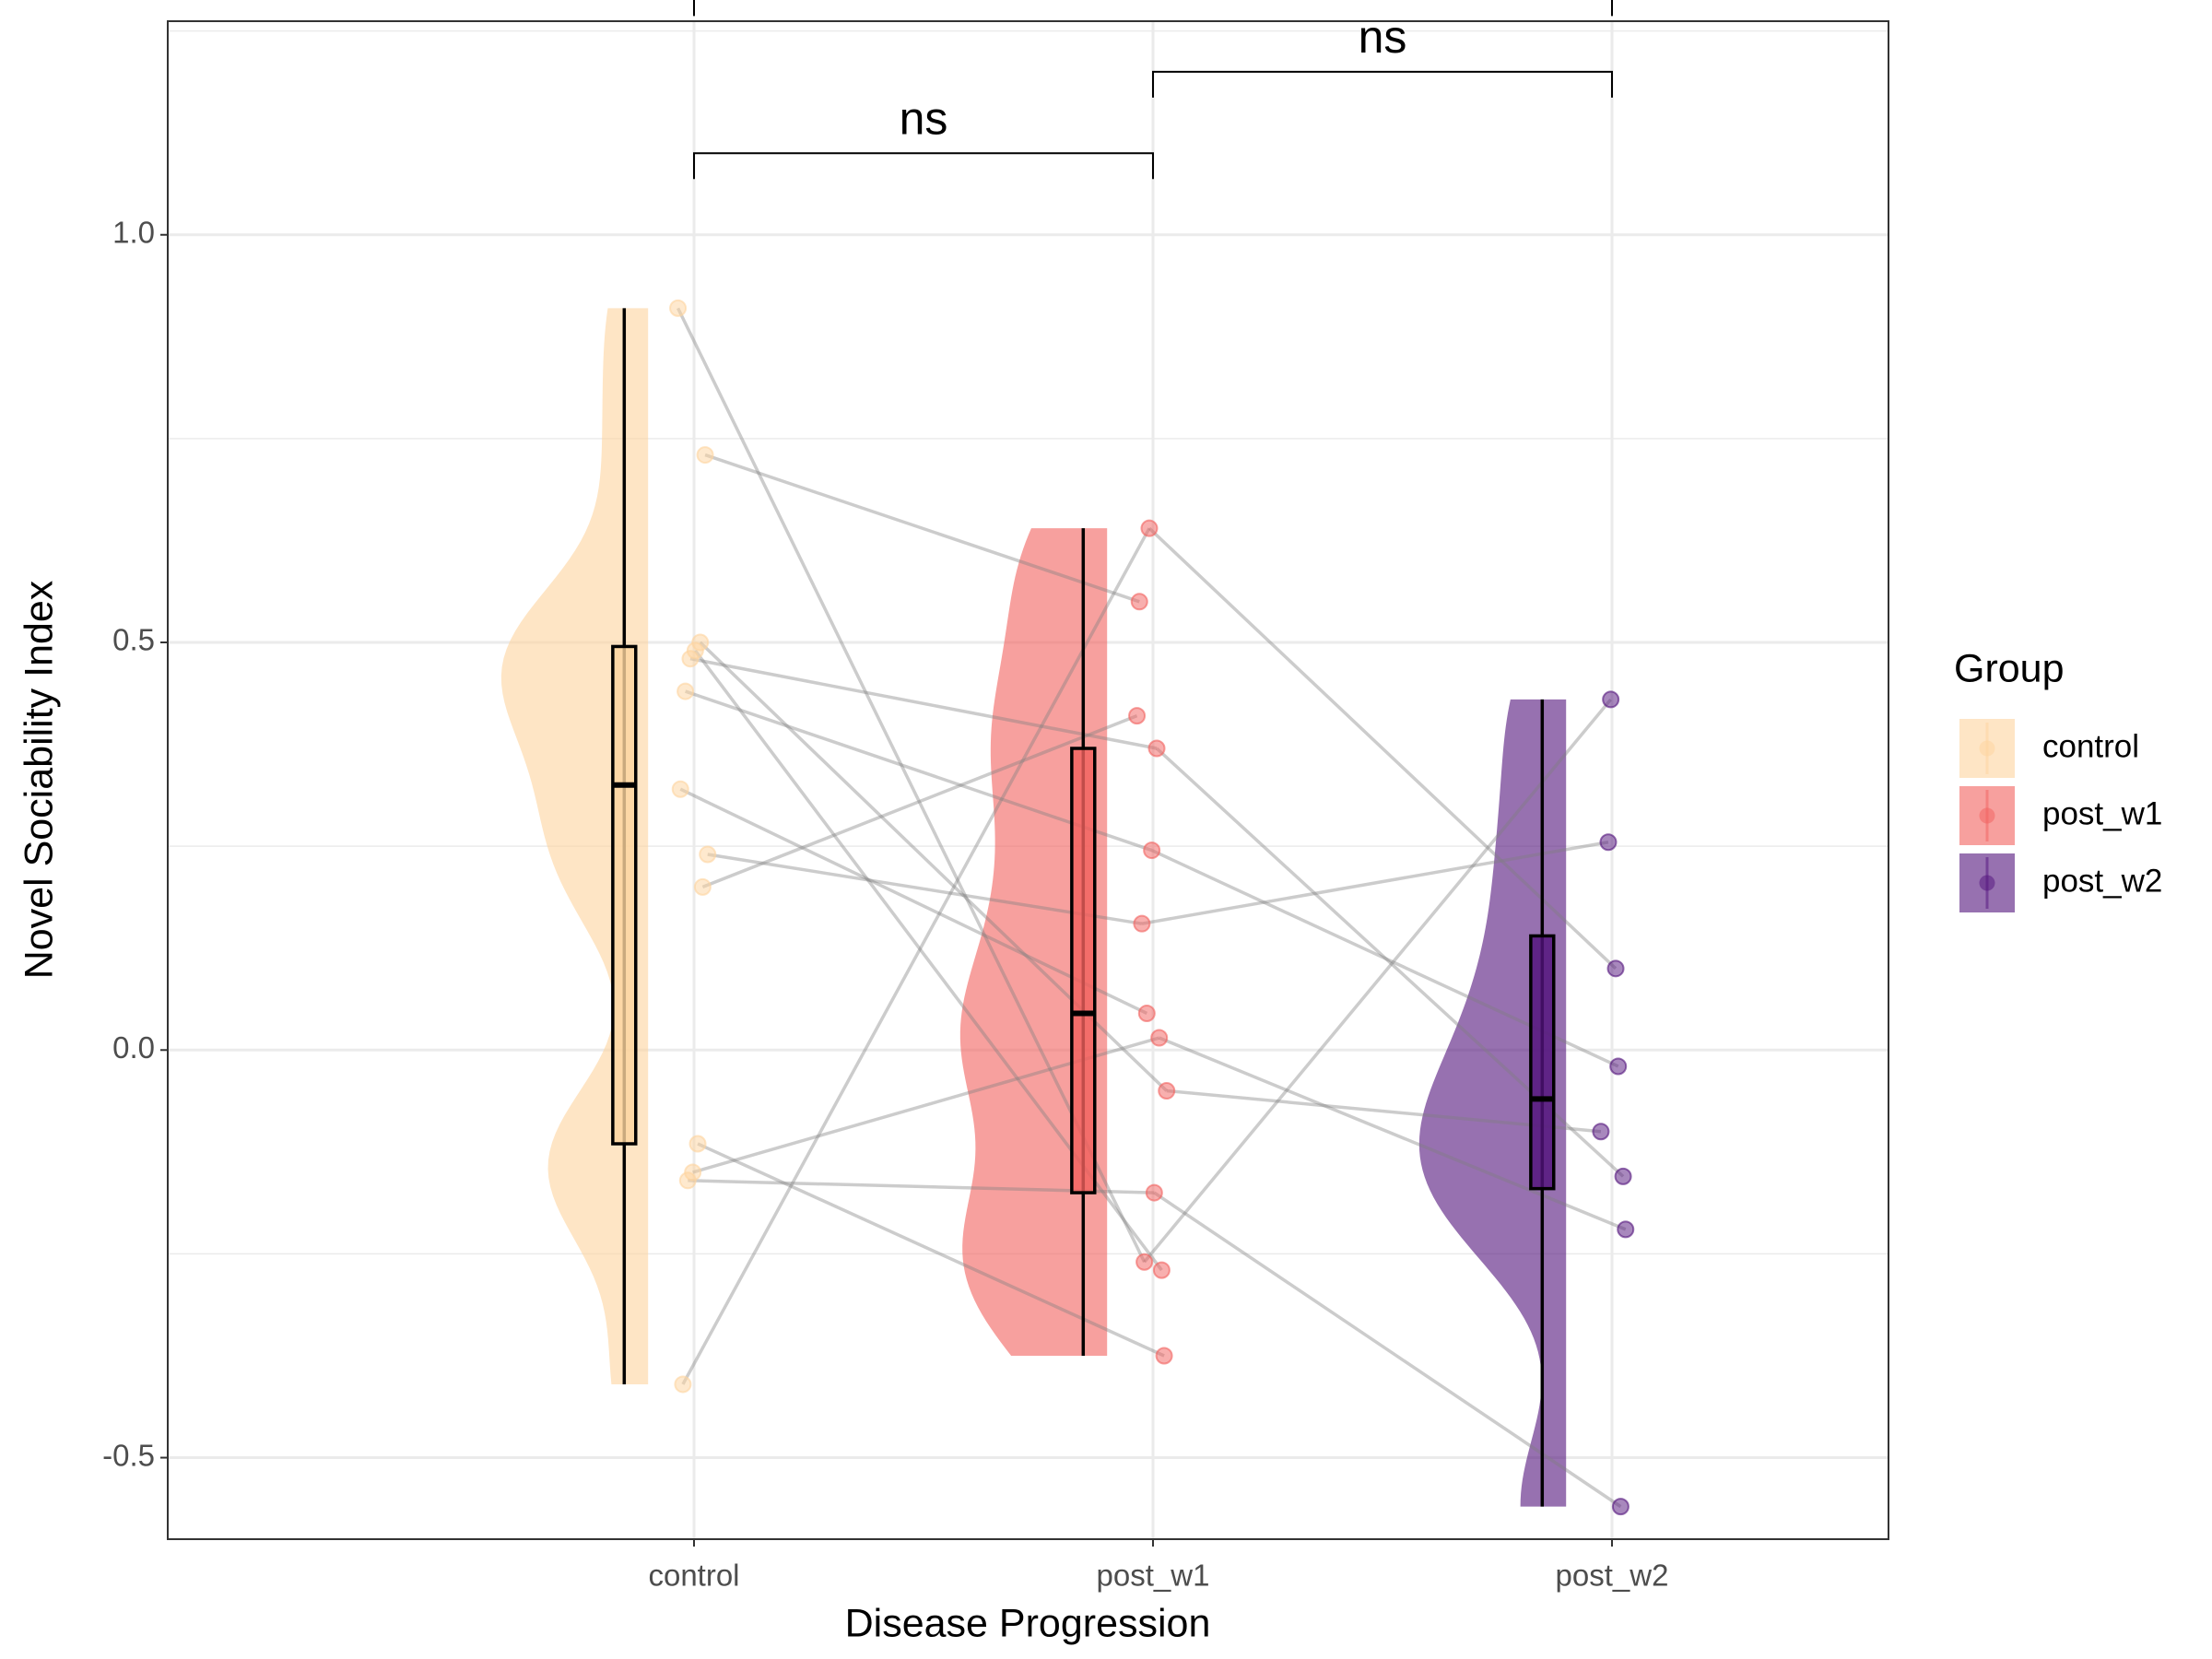  Describe the element at coordinates (693, 1576) in the screenshot. I see `x-tick-label: control` at that location.